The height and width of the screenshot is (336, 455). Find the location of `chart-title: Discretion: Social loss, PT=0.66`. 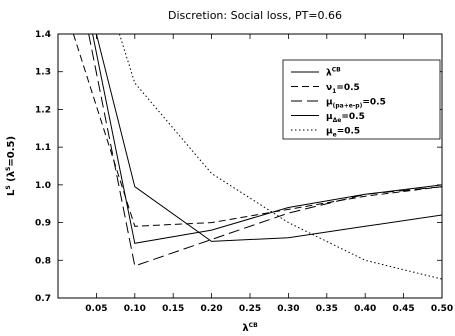

chart-title: Discretion: Social loss, PT=0.66 is located at coordinates (255, 15).